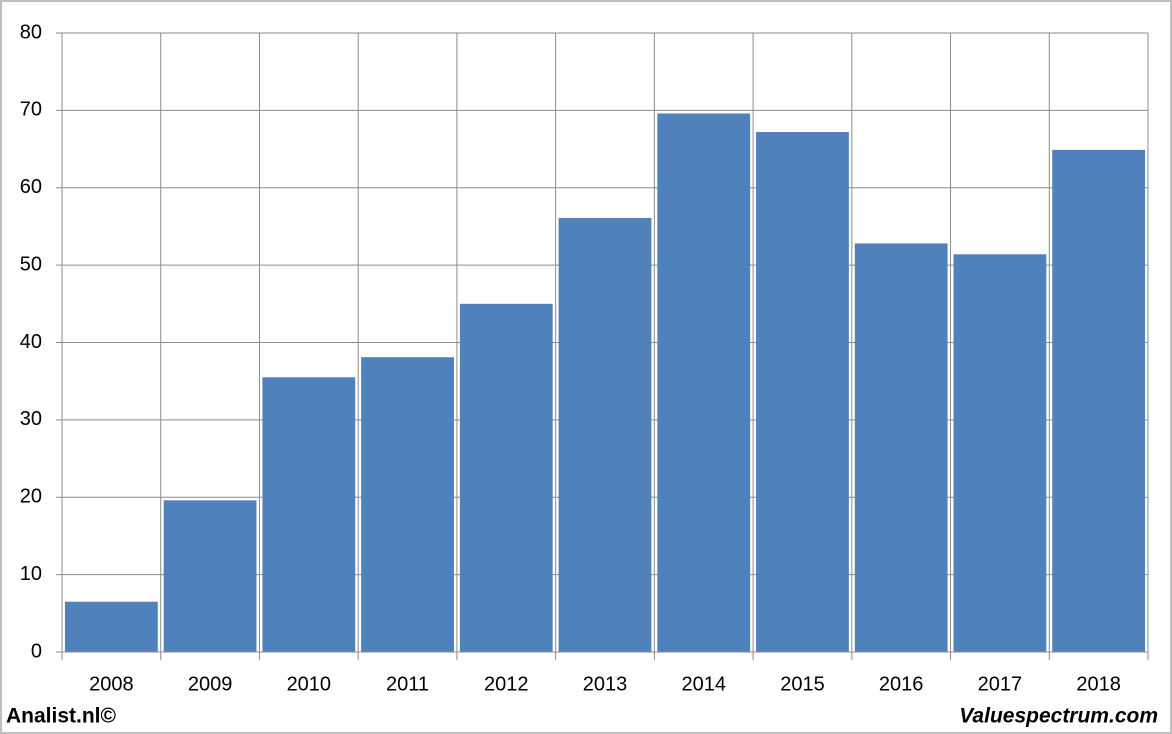 This screenshot has height=734, width=1172. I want to click on y-tick-label: 70, so click(31, 110).